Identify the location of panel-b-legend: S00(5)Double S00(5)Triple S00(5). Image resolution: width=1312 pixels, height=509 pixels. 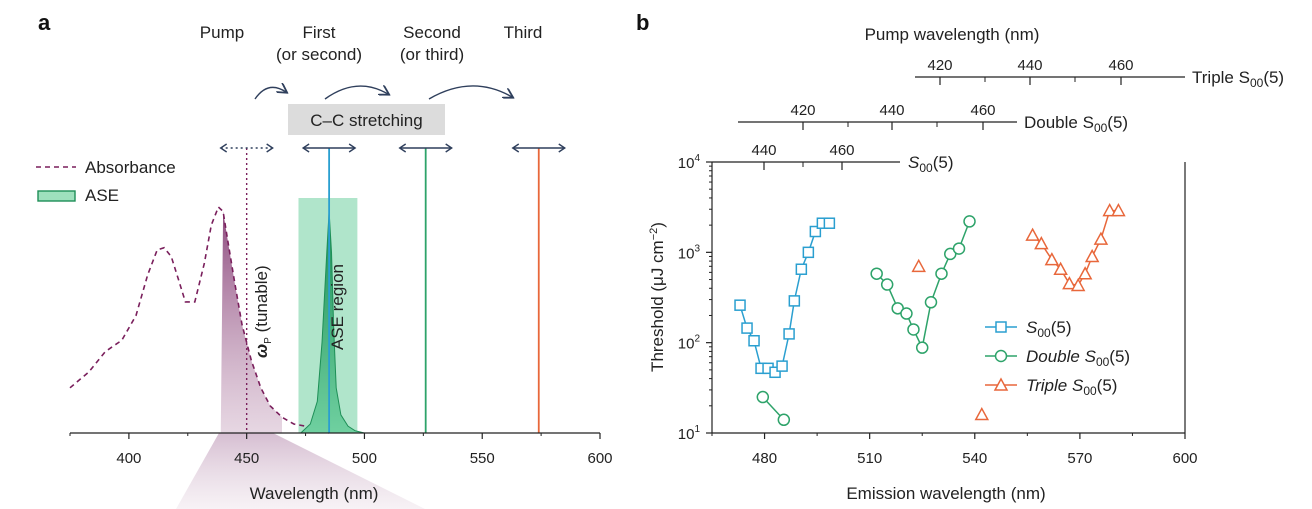
(1057, 358).